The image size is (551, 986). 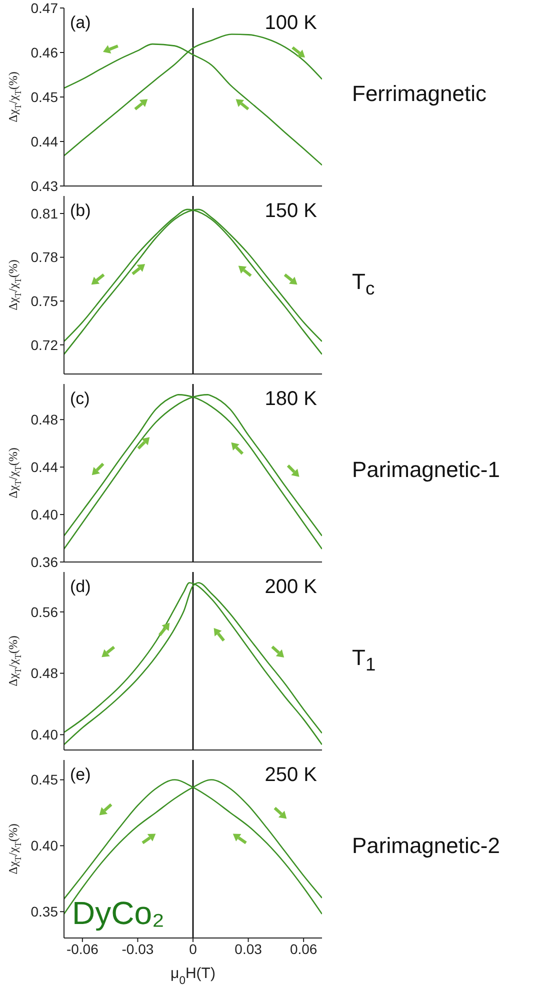 What do you see at coordinates (44, 562) in the screenshot?
I see `y-tick-label: 0.36` at bounding box center [44, 562].